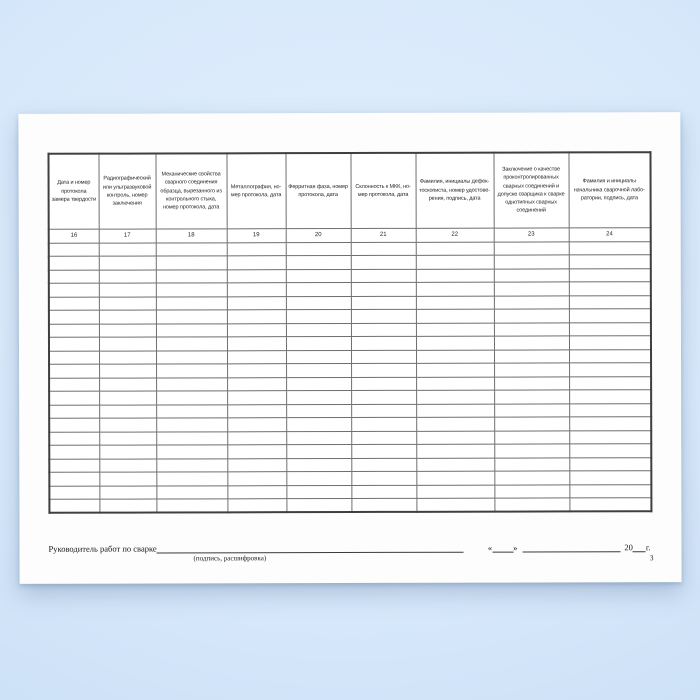 Image resolution: width=700 pixels, height=700 pixels. Describe the element at coordinates (127, 235) in the screenshot. I see `column-number-17: 17` at that location.